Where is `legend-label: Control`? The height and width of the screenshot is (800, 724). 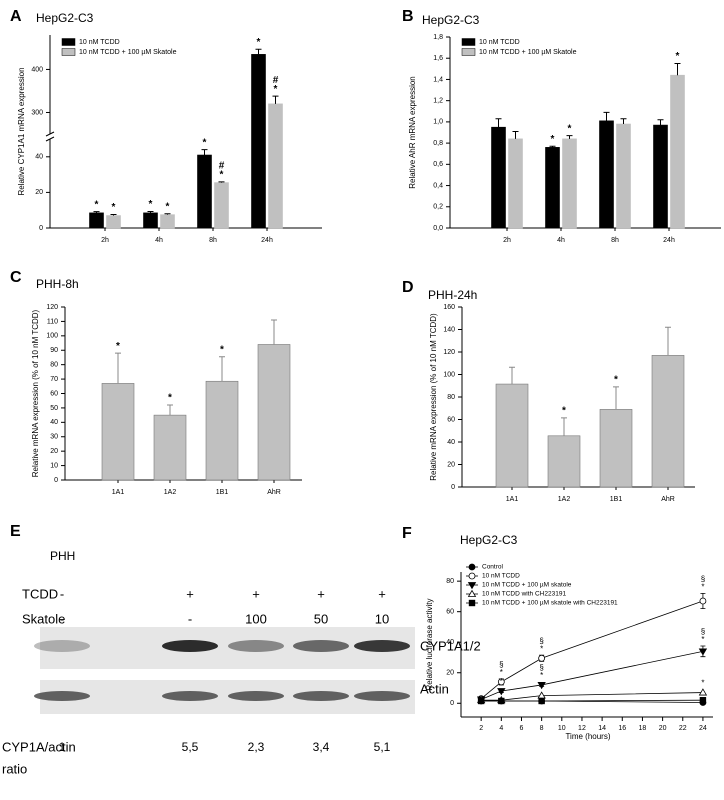
legend-label: Control is located at coordinates (493, 567).